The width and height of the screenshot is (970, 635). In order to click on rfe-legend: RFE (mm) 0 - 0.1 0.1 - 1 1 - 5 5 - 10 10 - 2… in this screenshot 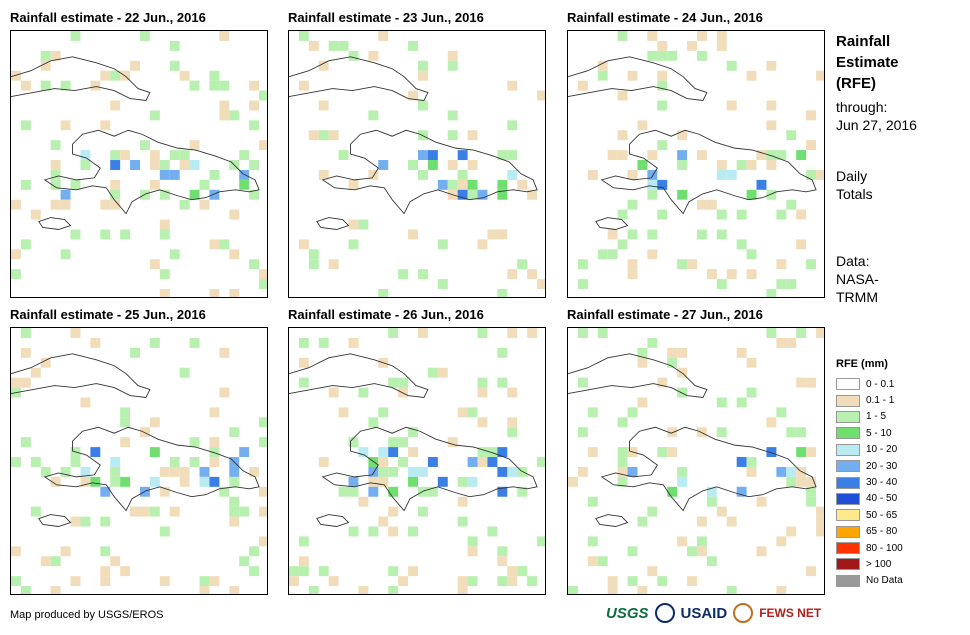, I will do `click(869, 473)`.